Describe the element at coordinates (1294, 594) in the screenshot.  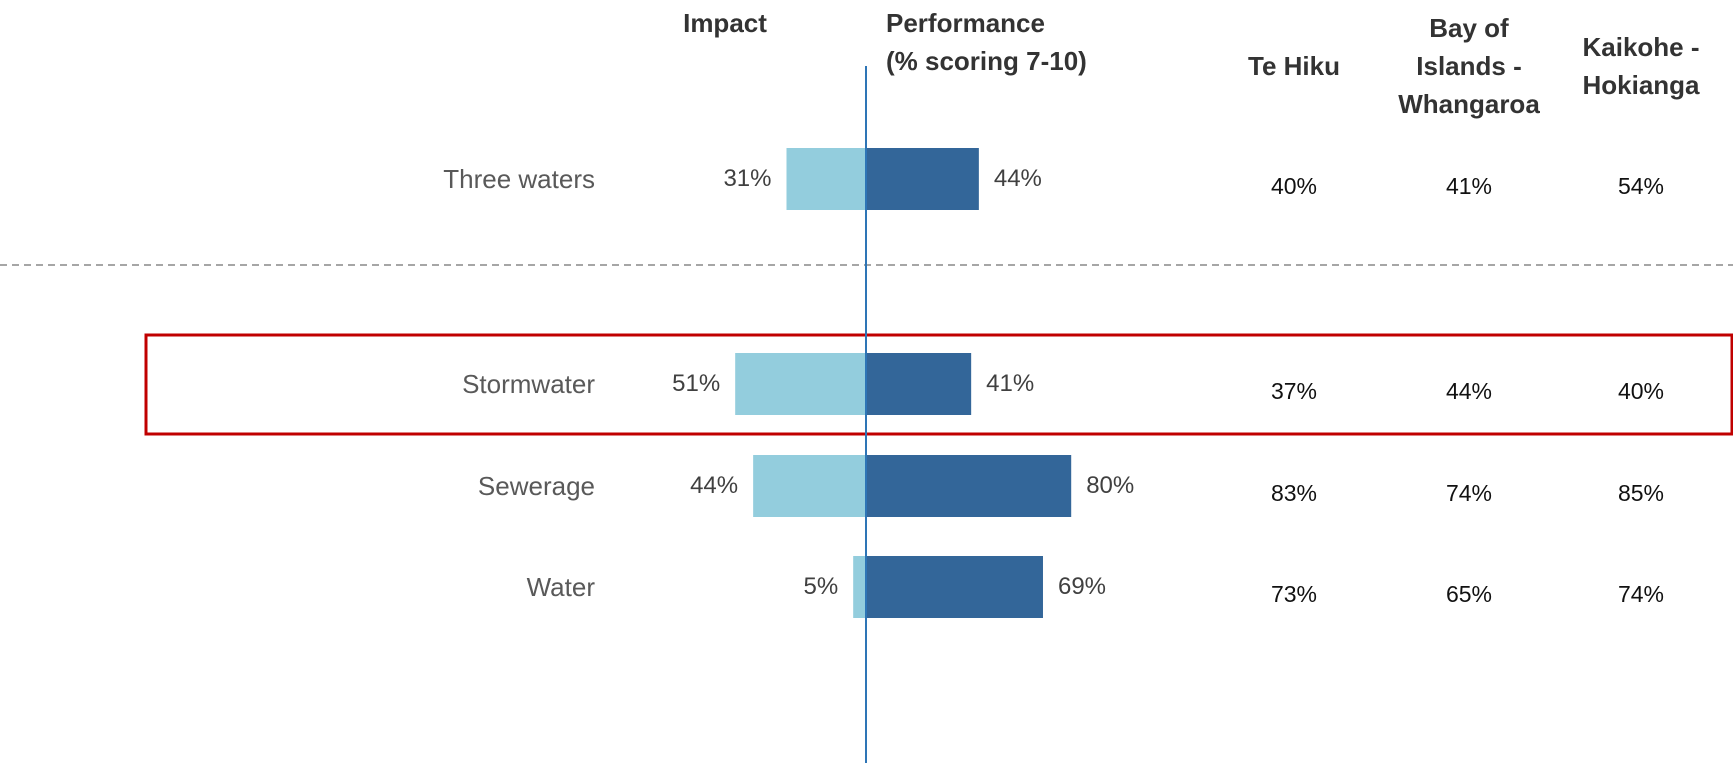
I see `table-cell: 73%` at that location.